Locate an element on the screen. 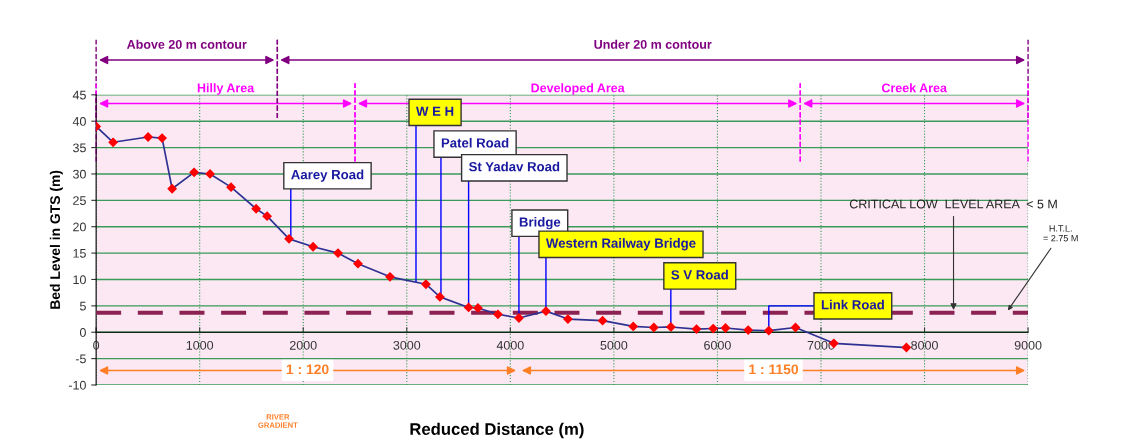 This screenshot has height=441, width=1131. x-tick-label: 5000 is located at coordinates (614, 345).